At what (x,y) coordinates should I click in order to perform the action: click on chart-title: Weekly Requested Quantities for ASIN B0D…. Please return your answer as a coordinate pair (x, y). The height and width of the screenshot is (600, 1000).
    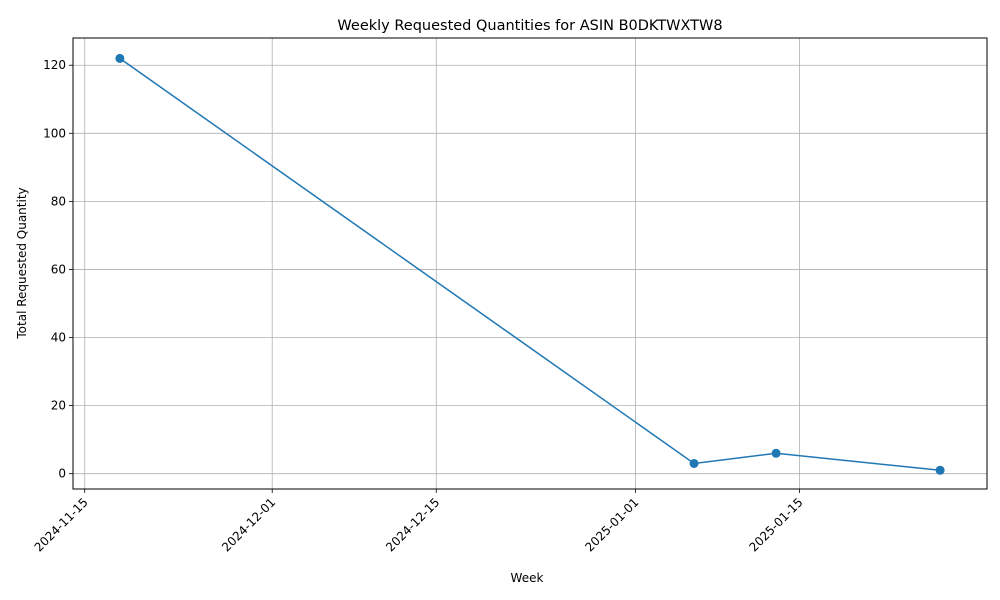
    Looking at the image, I should click on (529, 26).